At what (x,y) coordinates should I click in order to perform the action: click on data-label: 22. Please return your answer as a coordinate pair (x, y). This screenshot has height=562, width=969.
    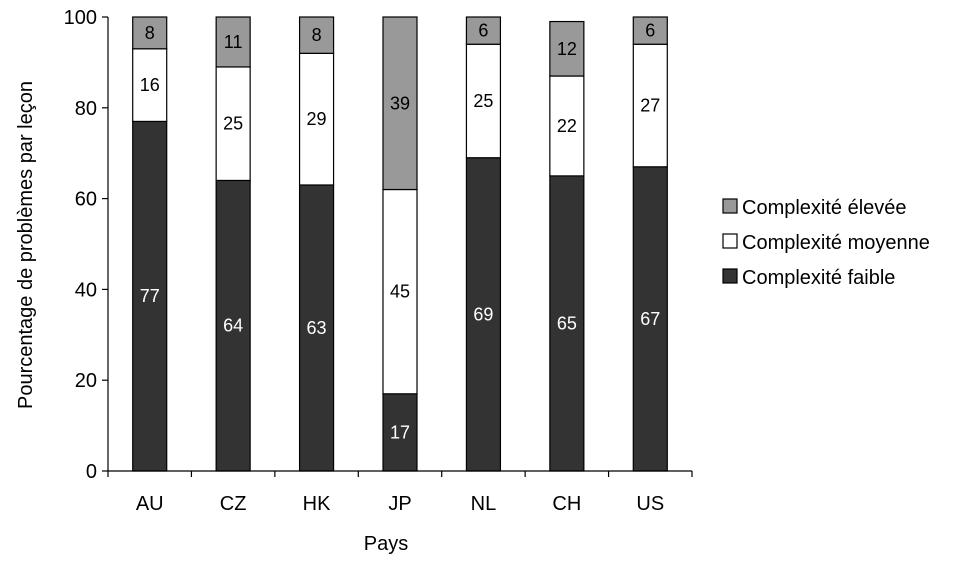
    Looking at the image, I should click on (567, 126).